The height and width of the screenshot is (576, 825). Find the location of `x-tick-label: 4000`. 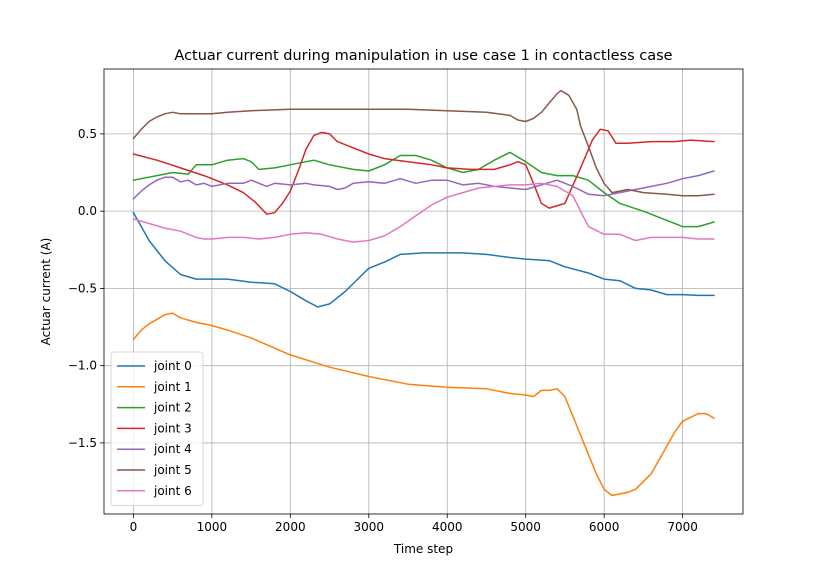

x-tick-label: 4000 is located at coordinates (447, 527).